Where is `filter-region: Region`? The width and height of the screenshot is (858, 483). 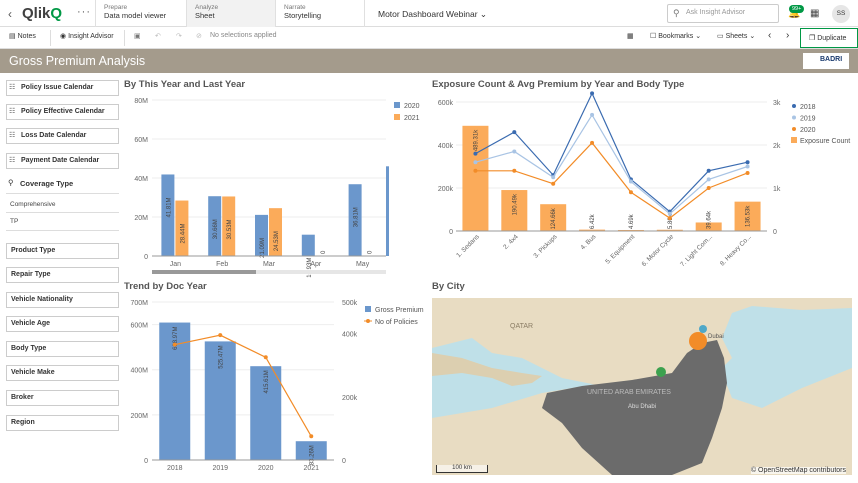
filter-region: Region is located at coordinates (62, 423).